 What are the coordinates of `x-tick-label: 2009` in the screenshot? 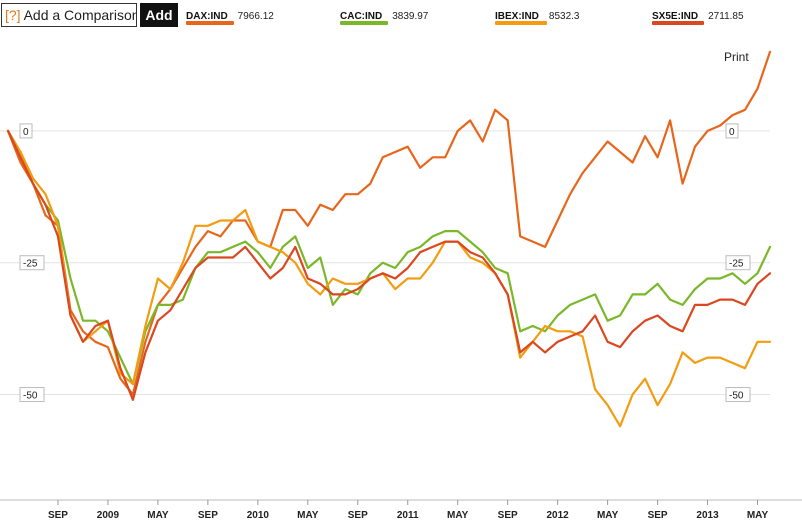 It's located at (108, 515).